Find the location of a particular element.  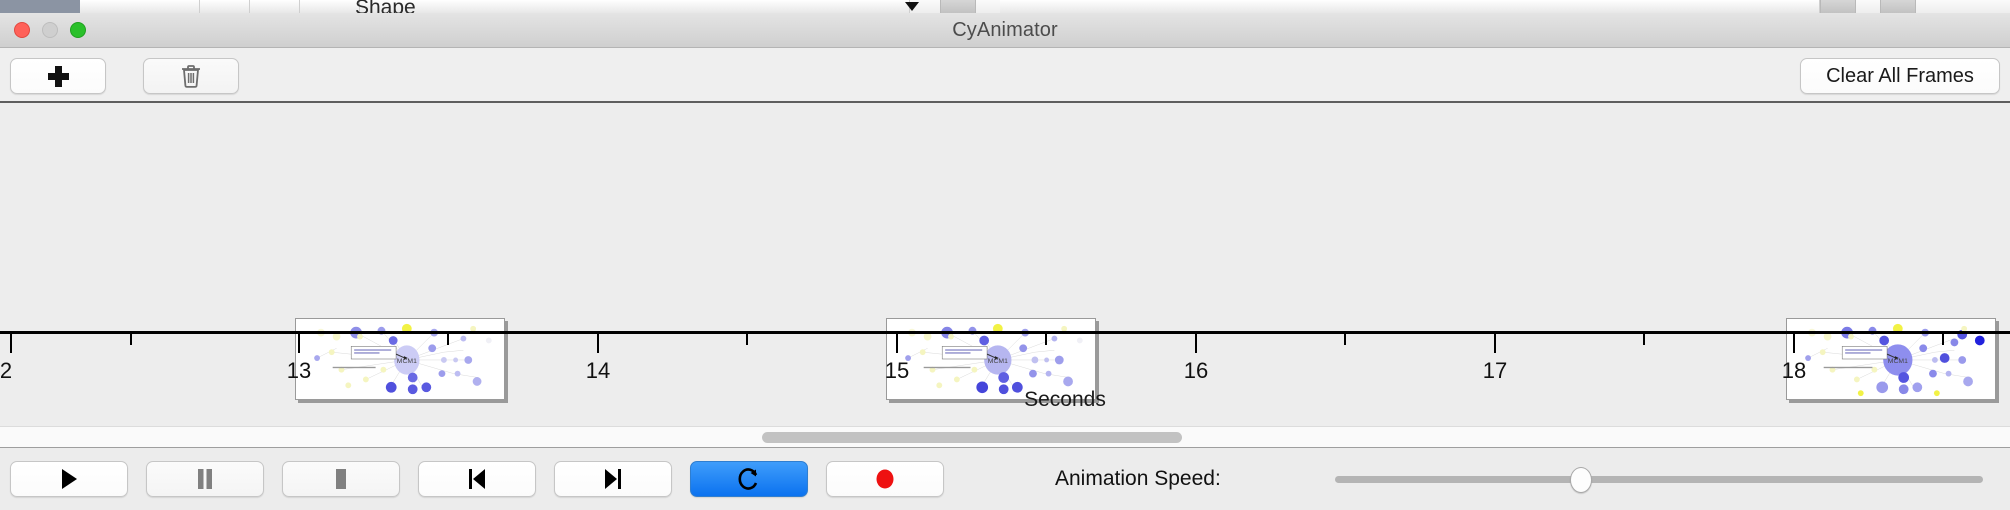

minimize-button is located at coordinates (50, 30).